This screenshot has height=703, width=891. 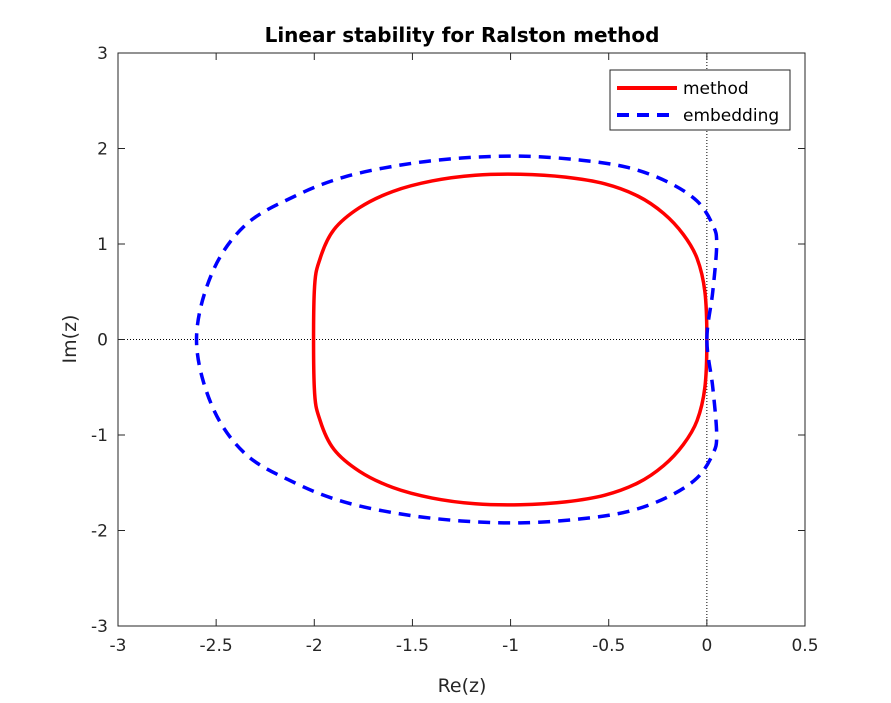 I want to click on x-tick-label: -0.5, so click(x=608, y=646).